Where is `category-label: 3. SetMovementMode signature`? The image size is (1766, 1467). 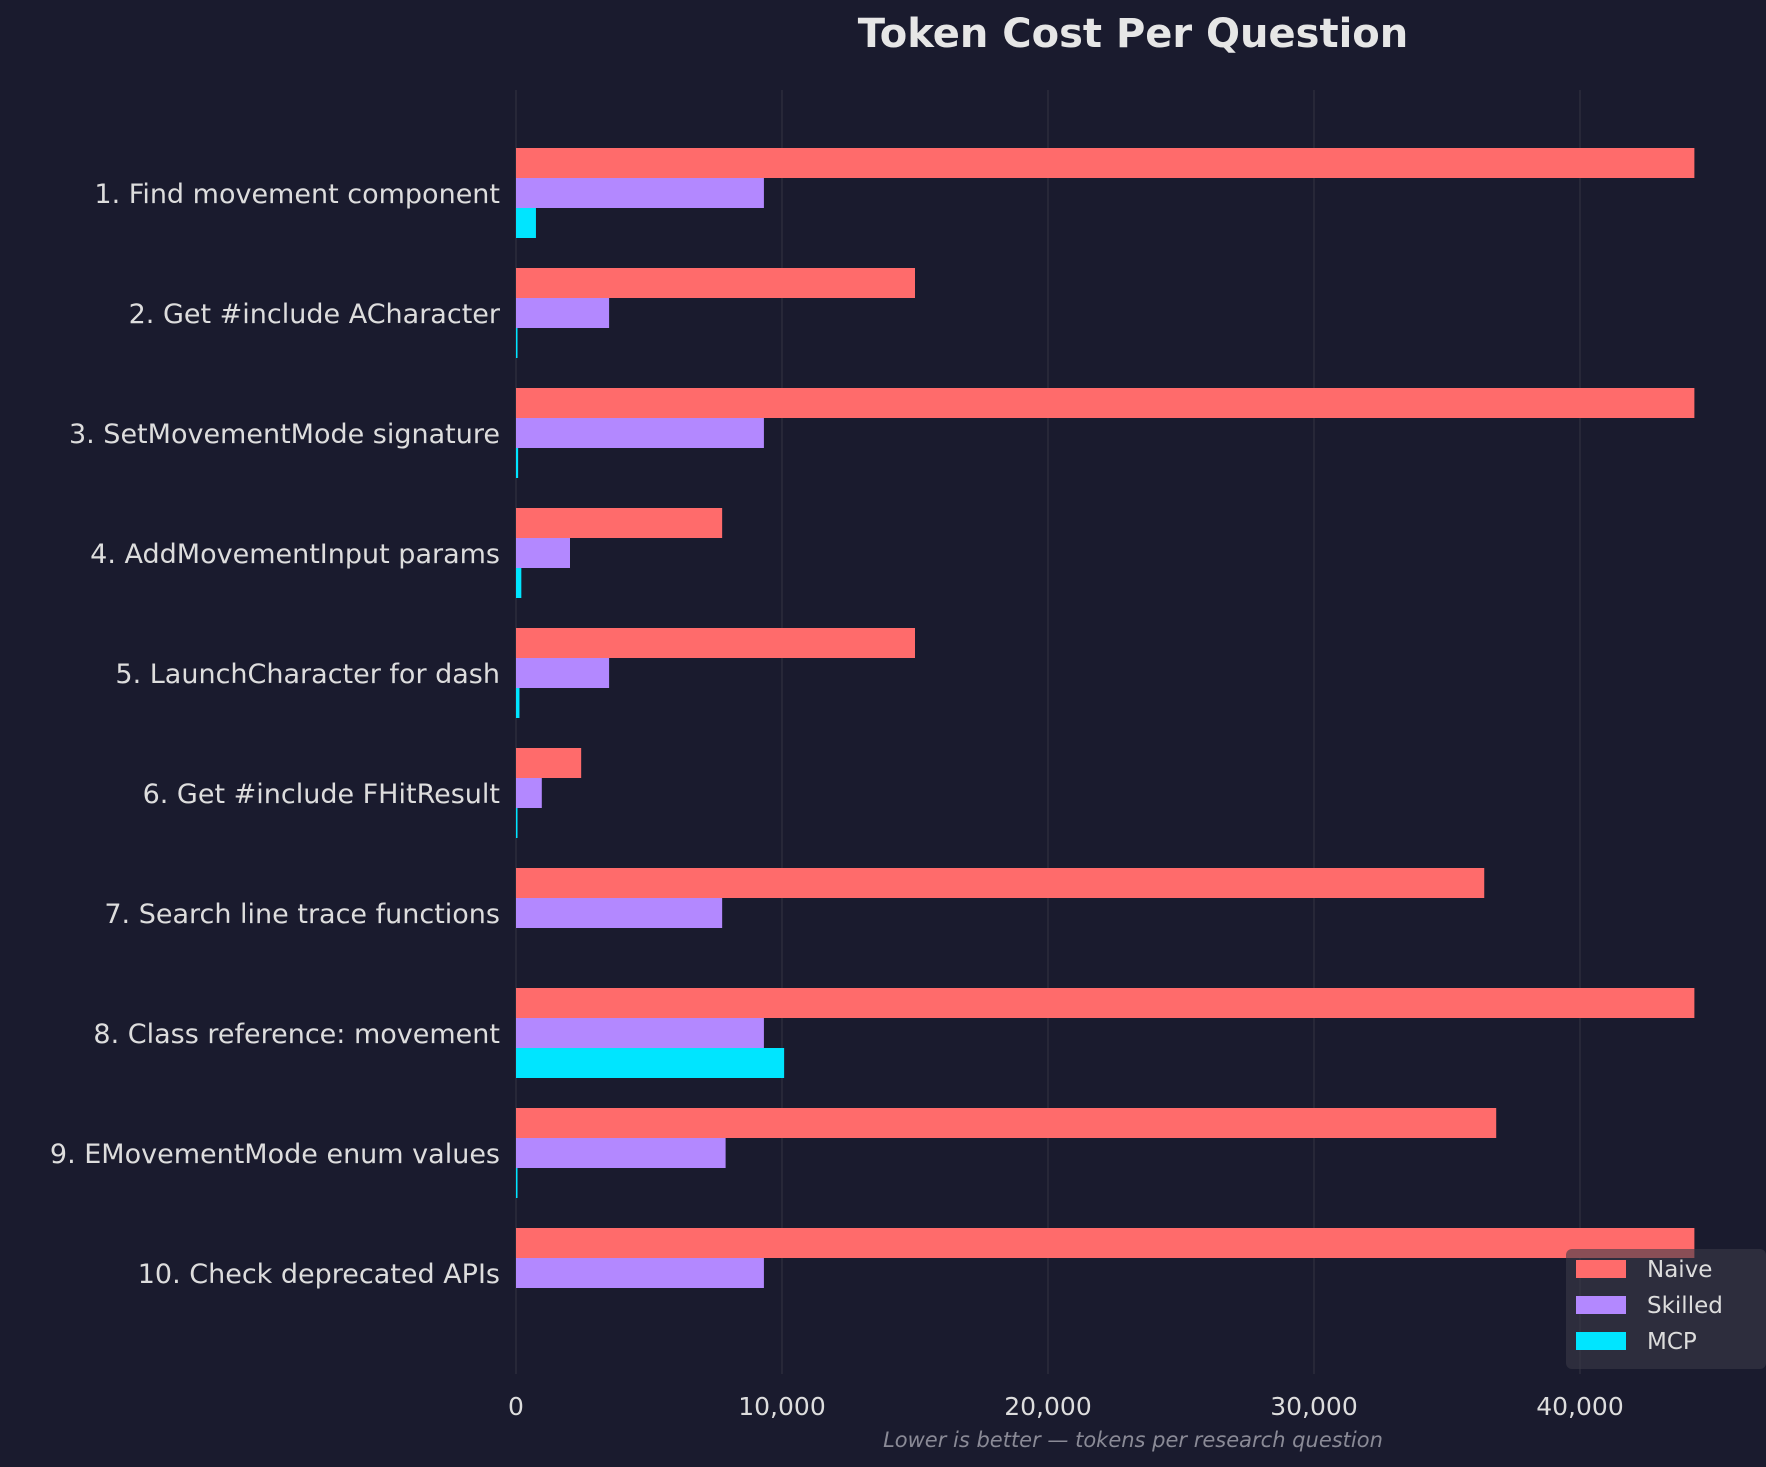
category-label: 3. SetMovementMode signature is located at coordinates (284, 434).